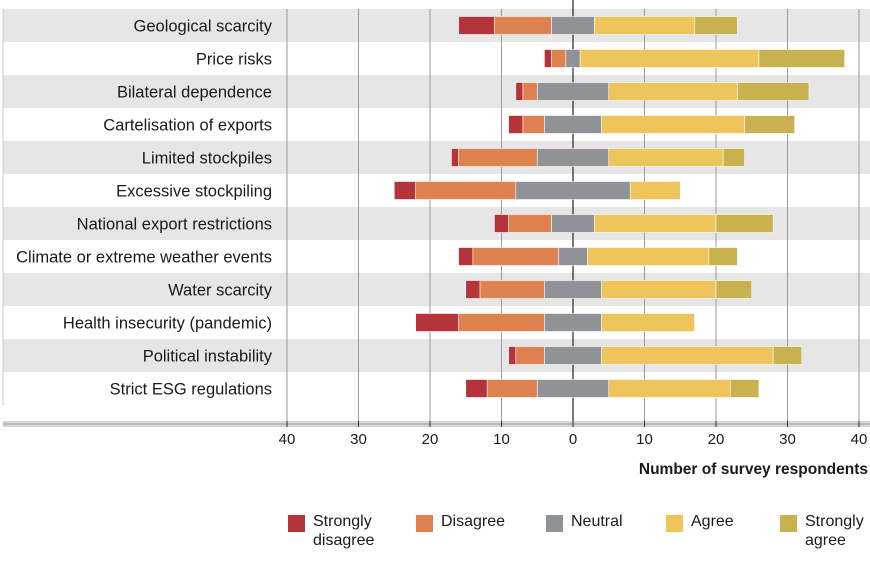 The width and height of the screenshot is (870, 573). Describe the element at coordinates (573, 91) in the screenshot. I see `bar-neutral-bilateral-dependence` at that location.